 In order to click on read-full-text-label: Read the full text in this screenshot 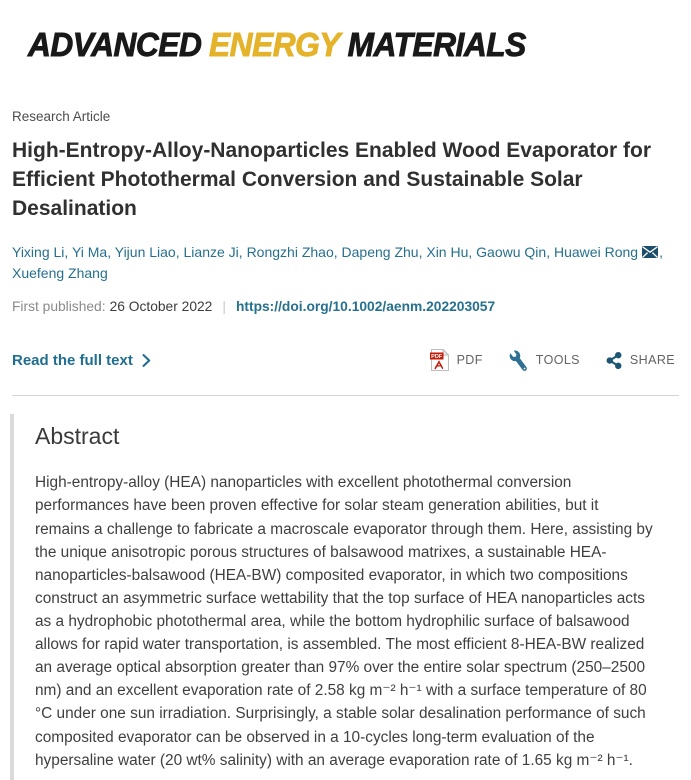, I will do `click(72, 360)`.